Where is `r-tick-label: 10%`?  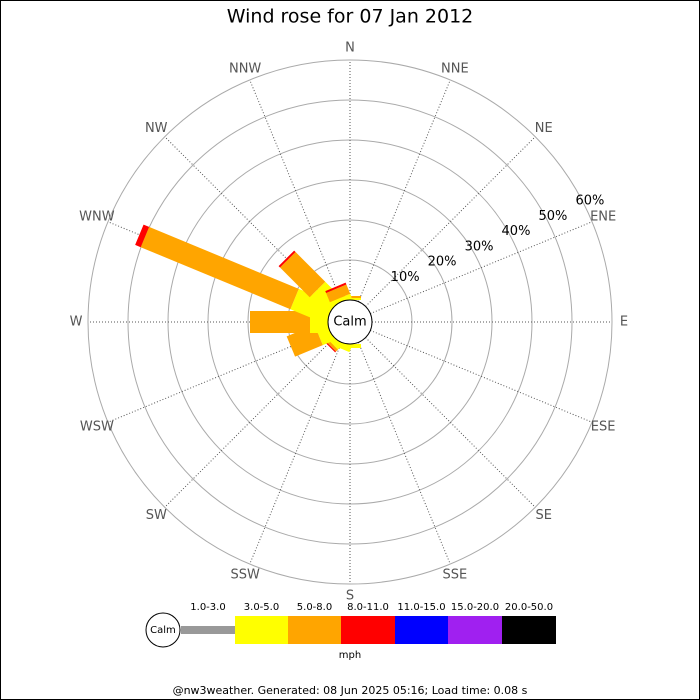
r-tick-label: 10% is located at coordinates (405, 277).